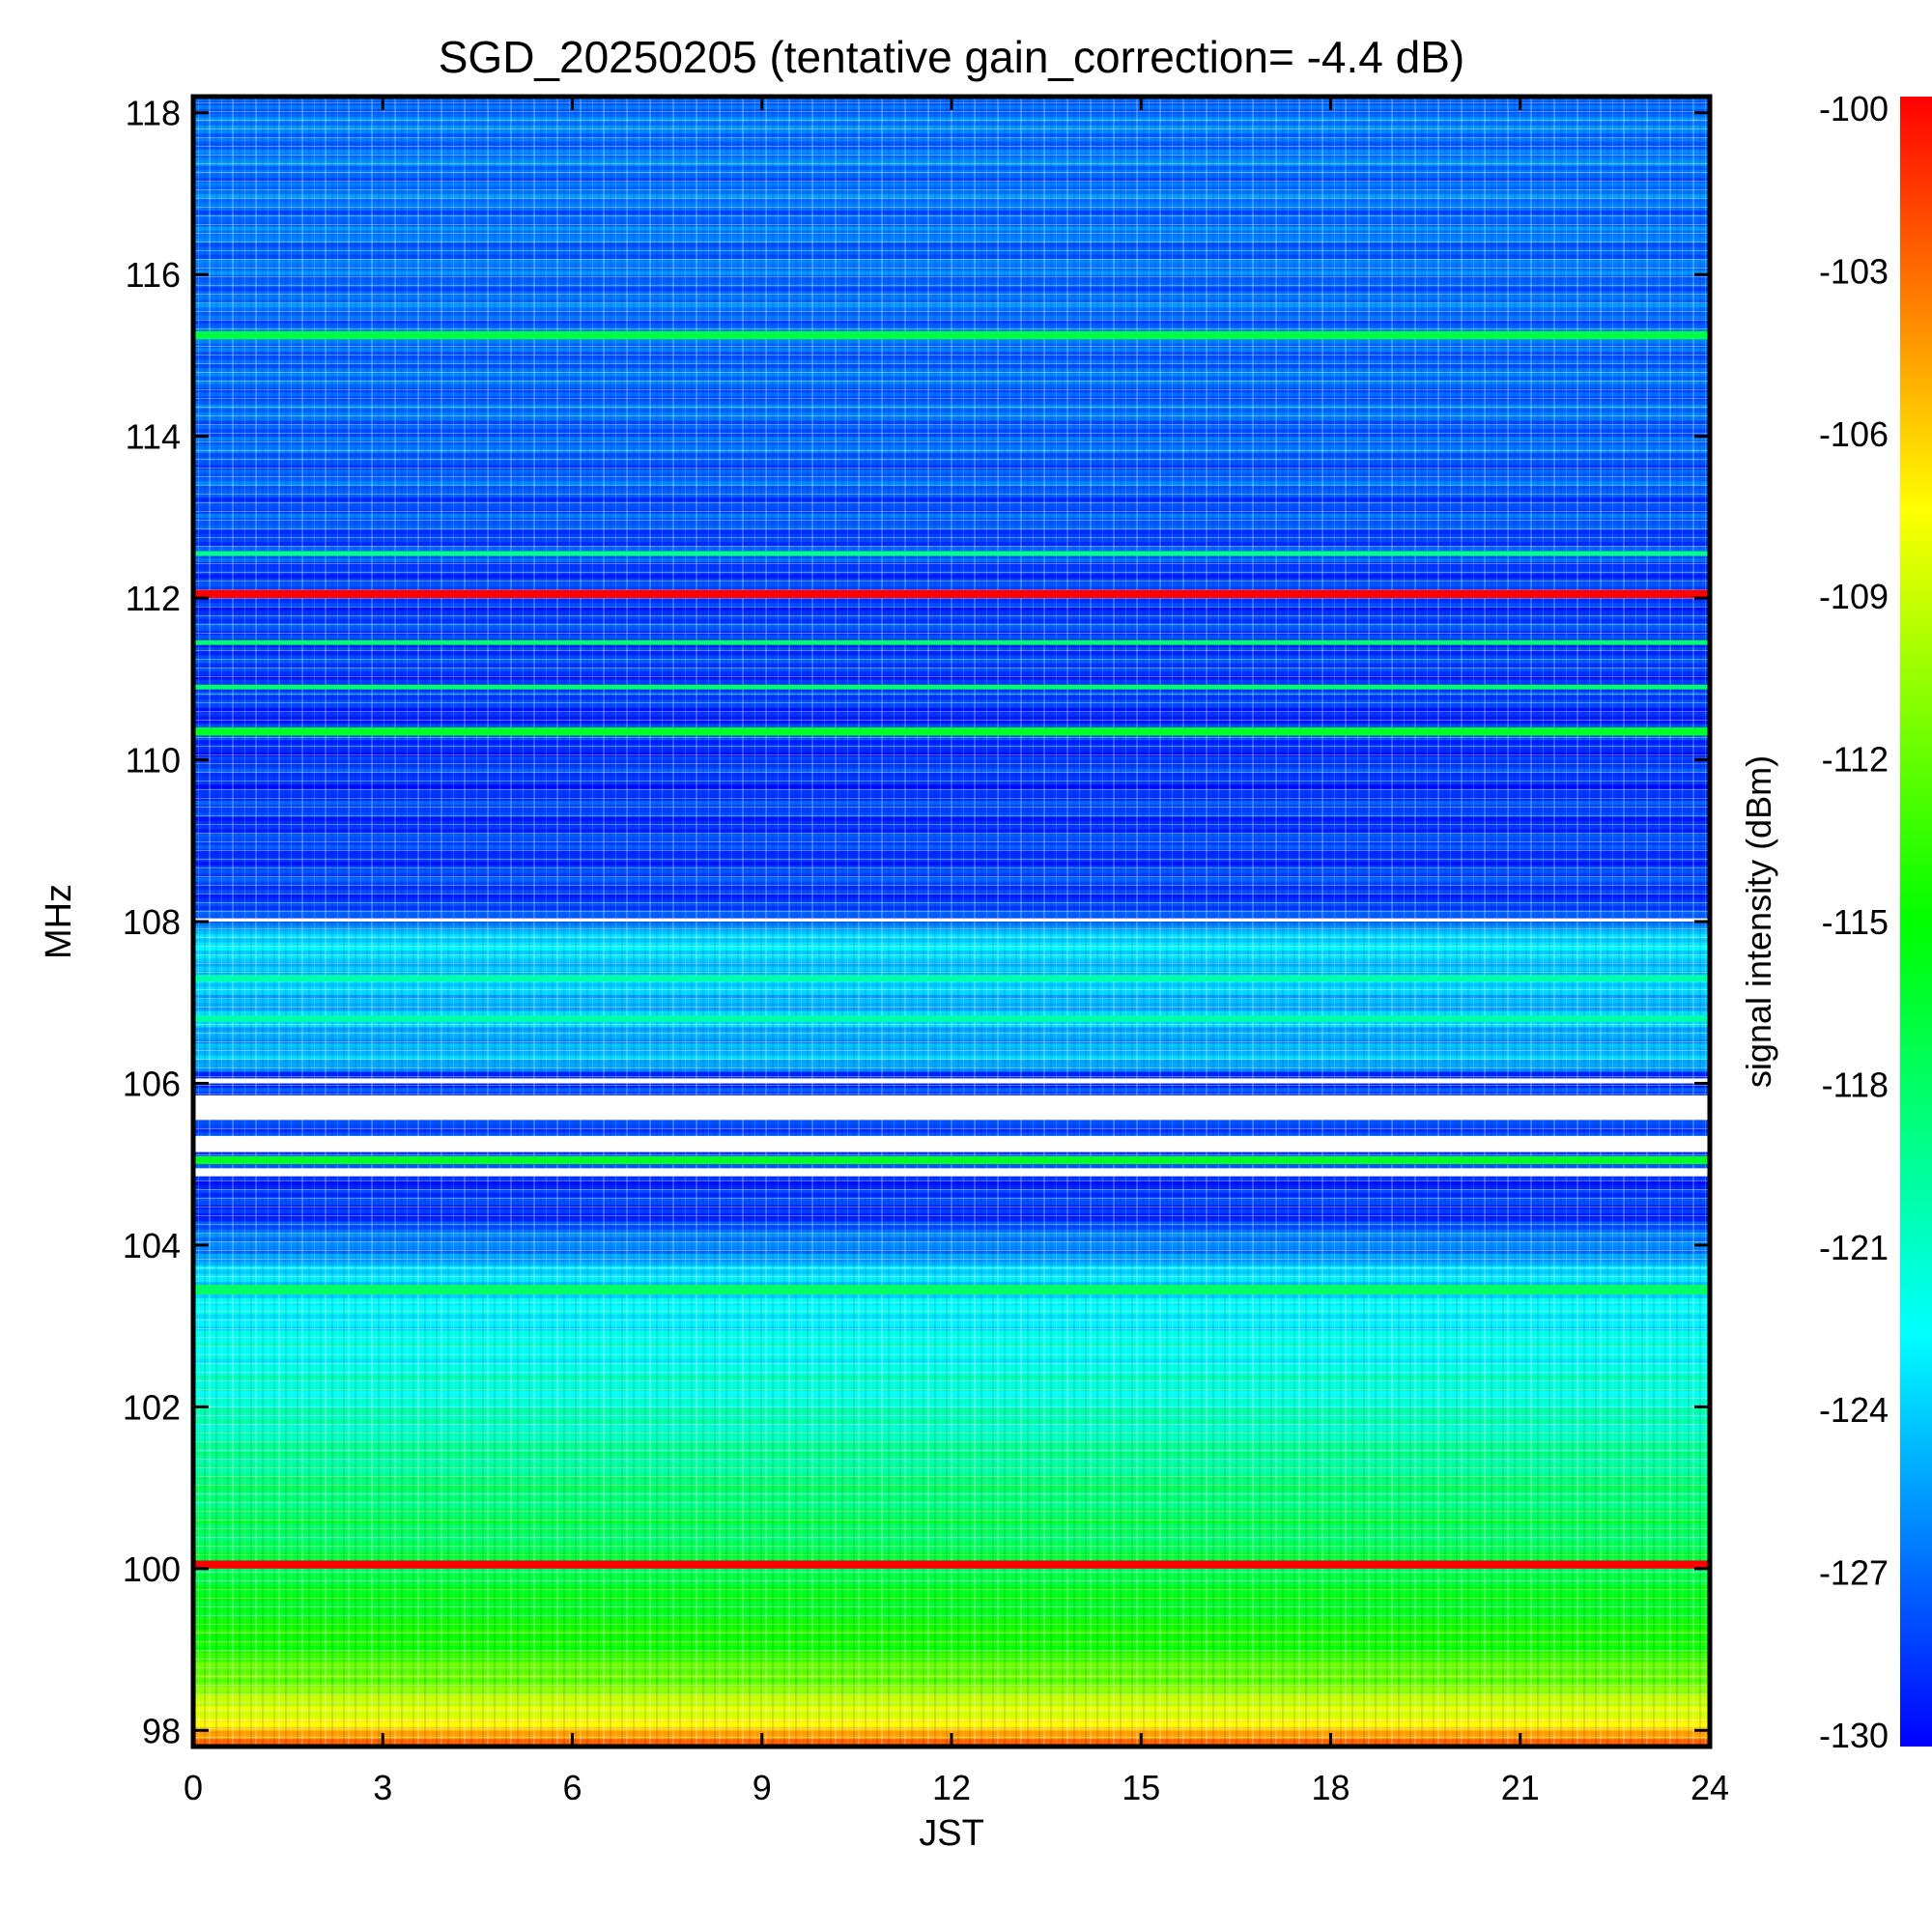 The height and width of the screenshot is (1932, 1932). I want to click on y-tick-label: 98, so click(161, 1730).